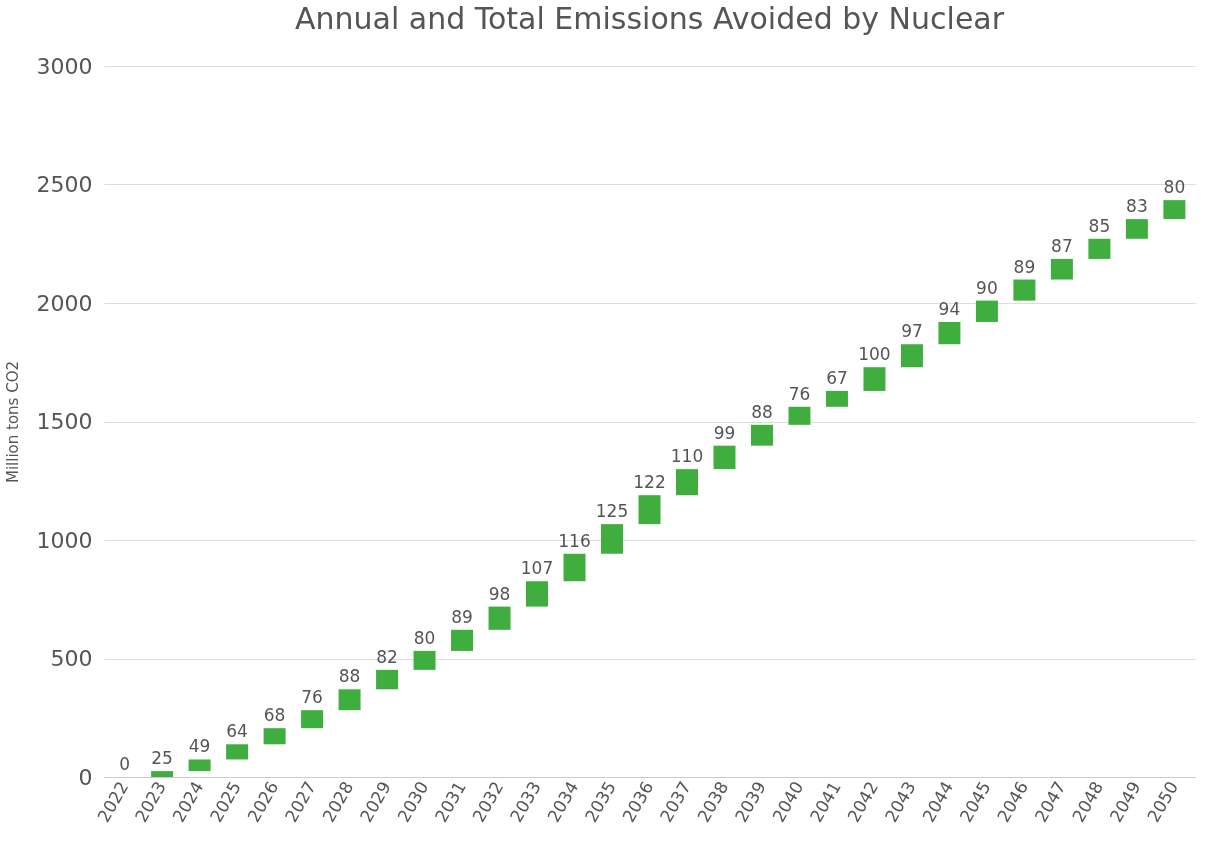 The width and height of the screenshot is (1214, 842). What do you see at coordinates (64, 66) in the screenshot?
I see `y-tick-label: 3000` at bounding box center [64, 66].